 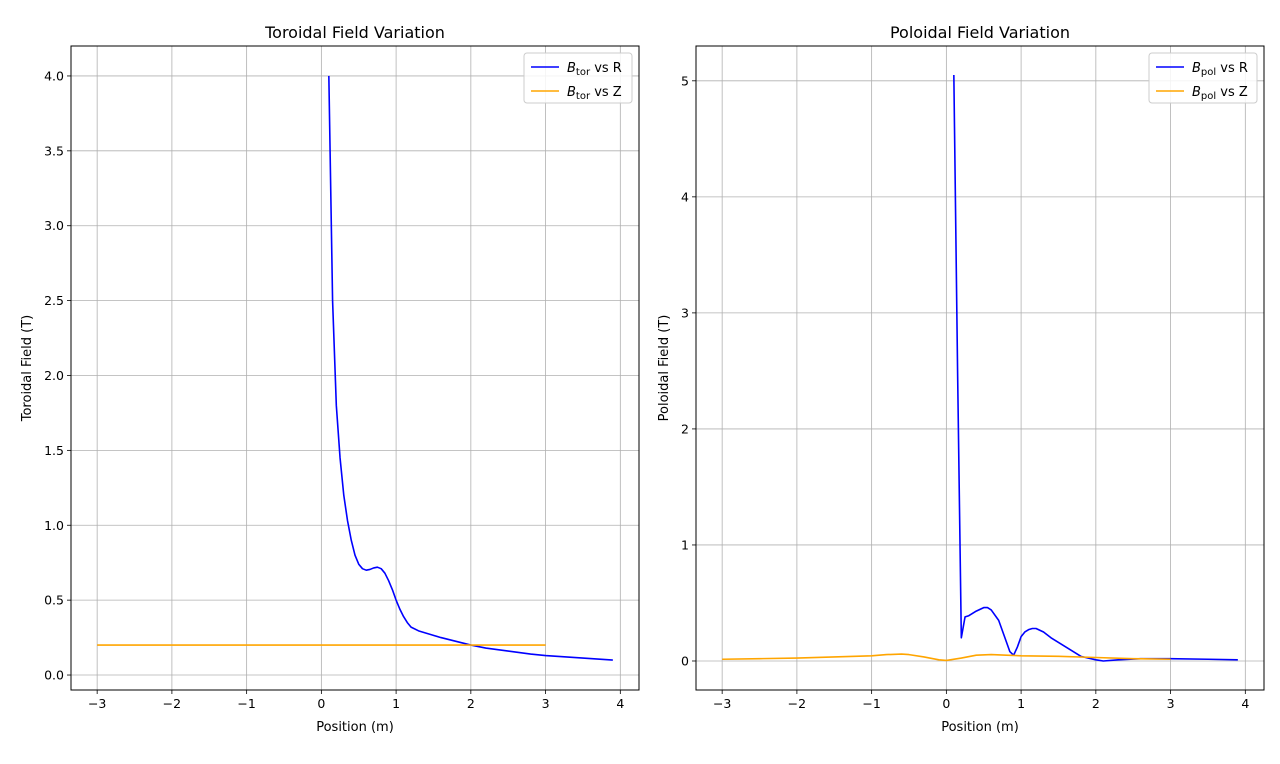 What do you see at coordinates (1220, 69) in the screenshot?
I see `legend-label: Bpol vs R` at bounding box center [1220, 69].